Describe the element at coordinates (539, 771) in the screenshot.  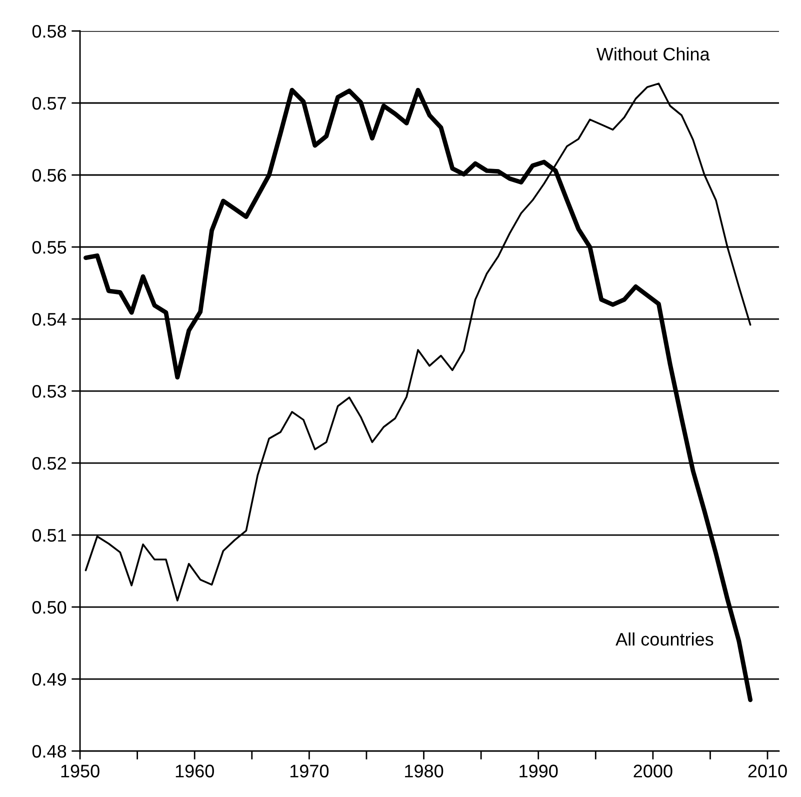
I see `x-tick-label: 1990` at that location.